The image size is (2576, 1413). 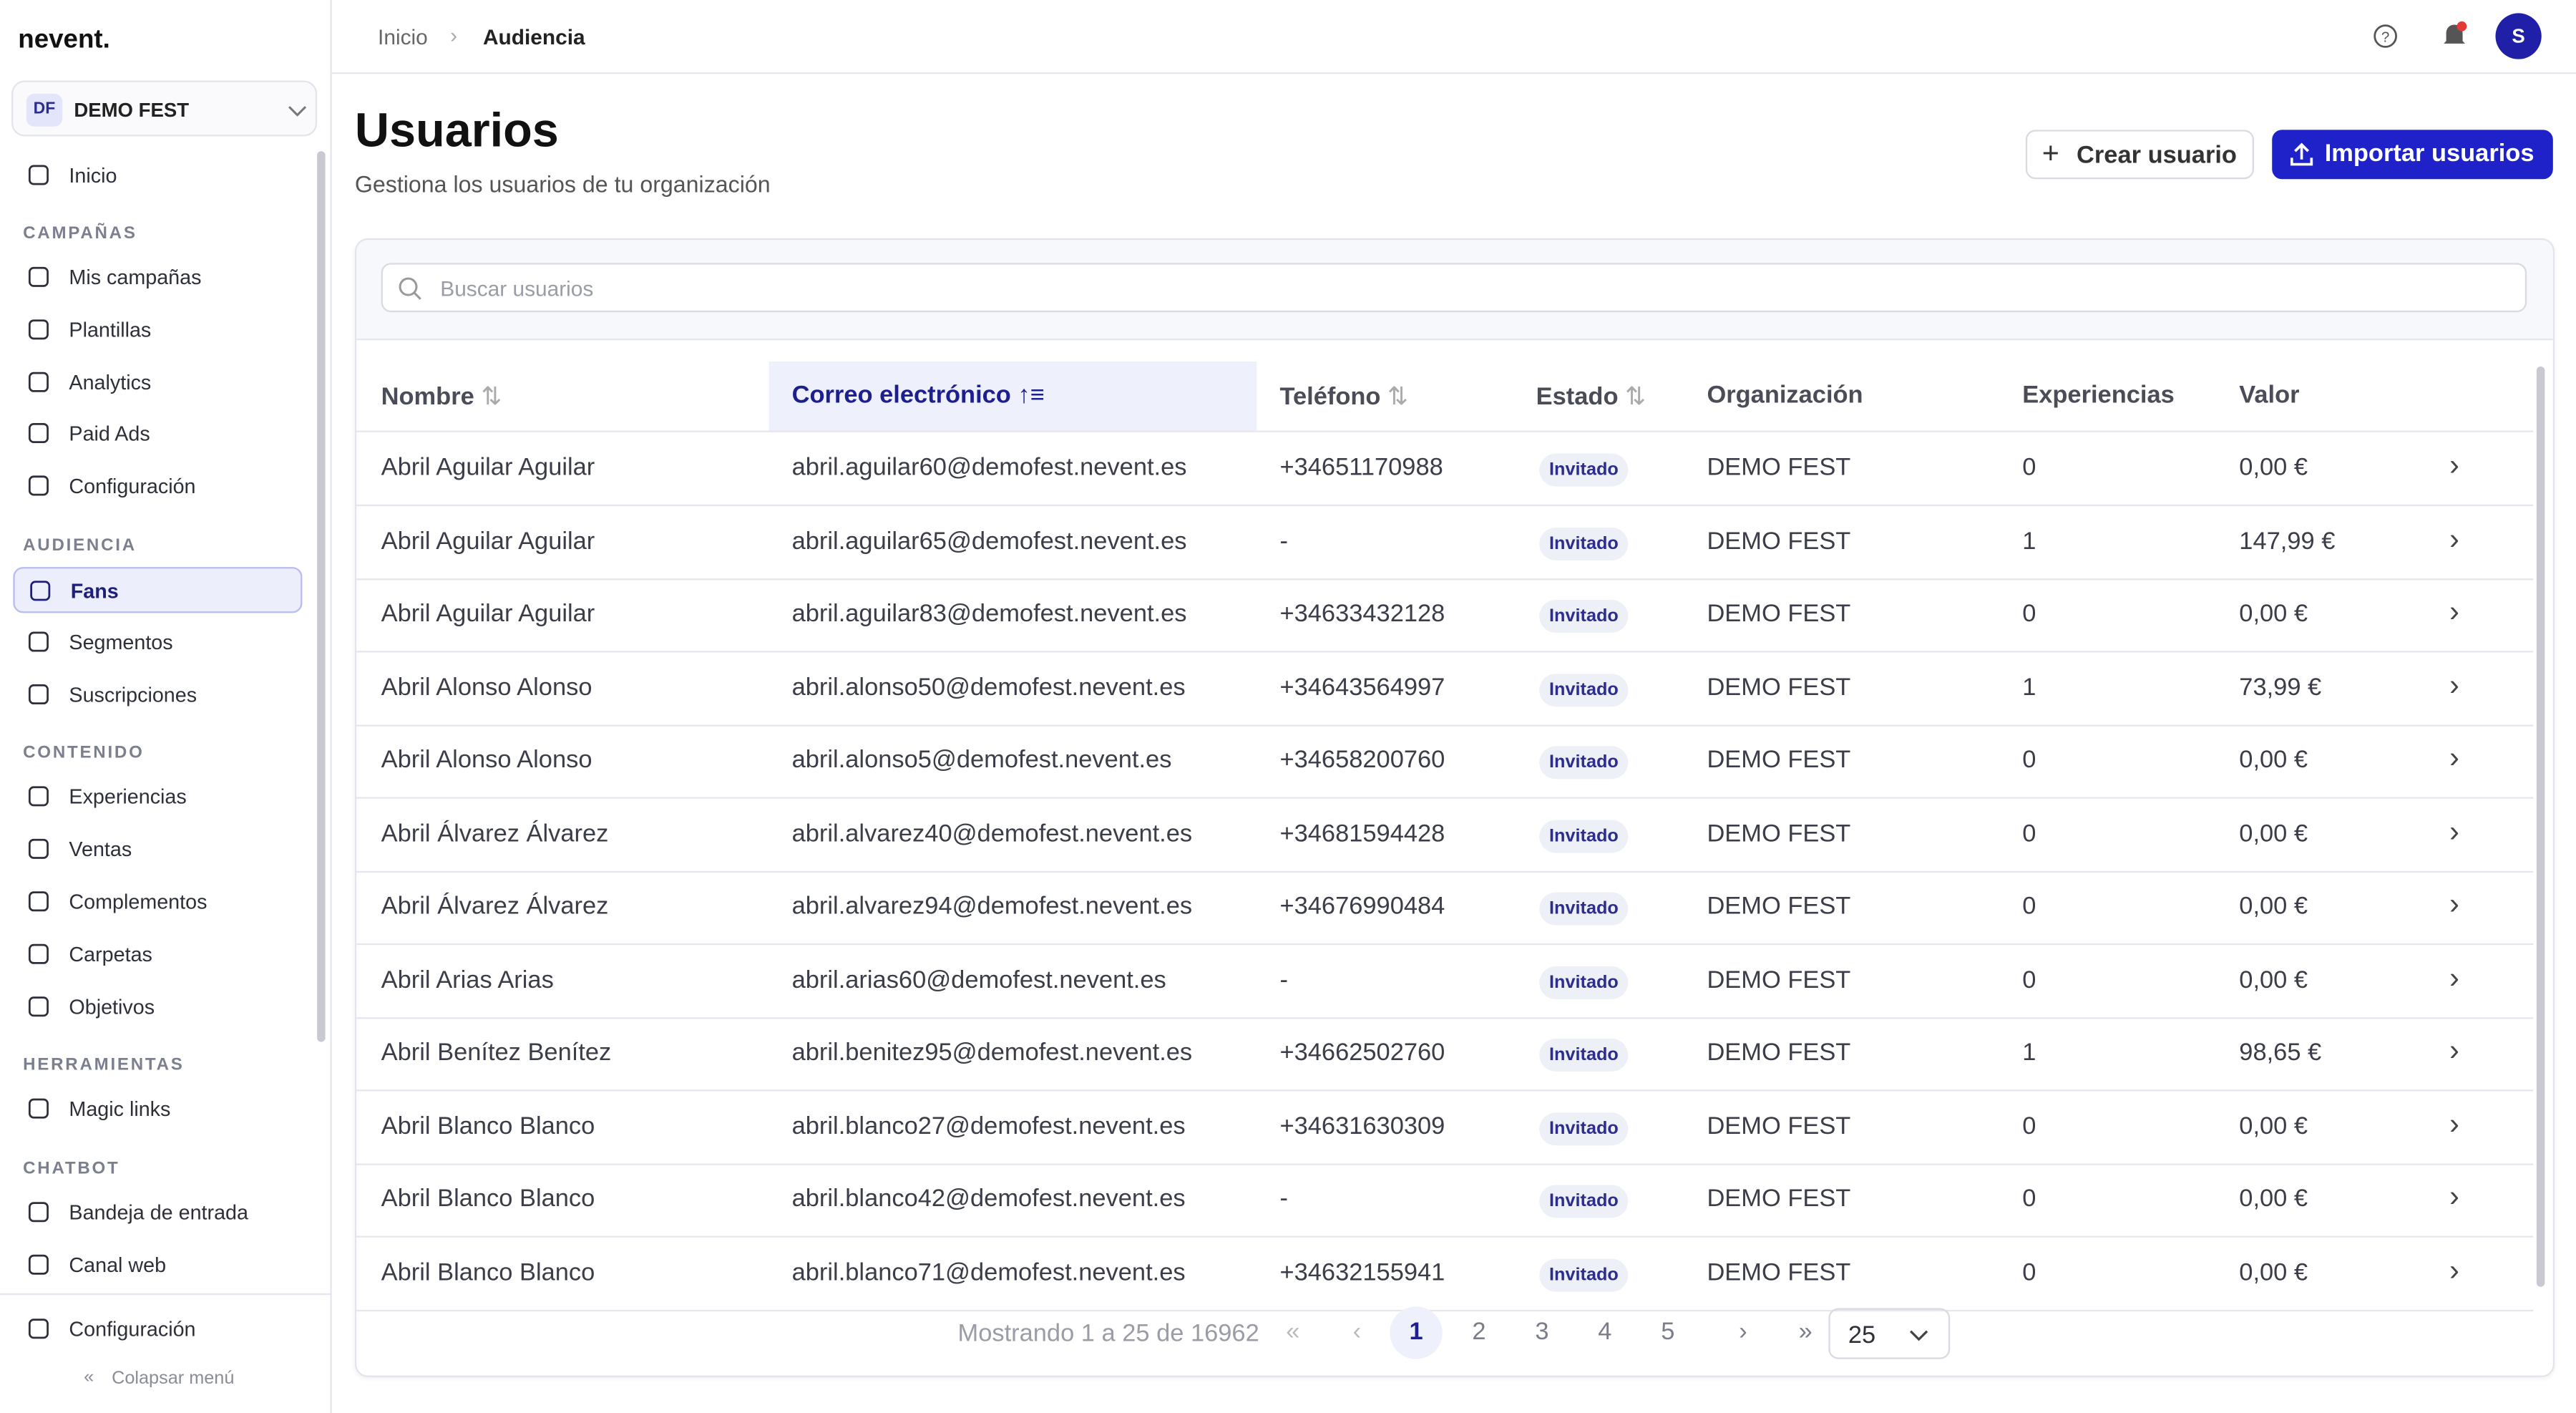 I want to click on nav-label: Objetivos, so click(x=112, y=1007).